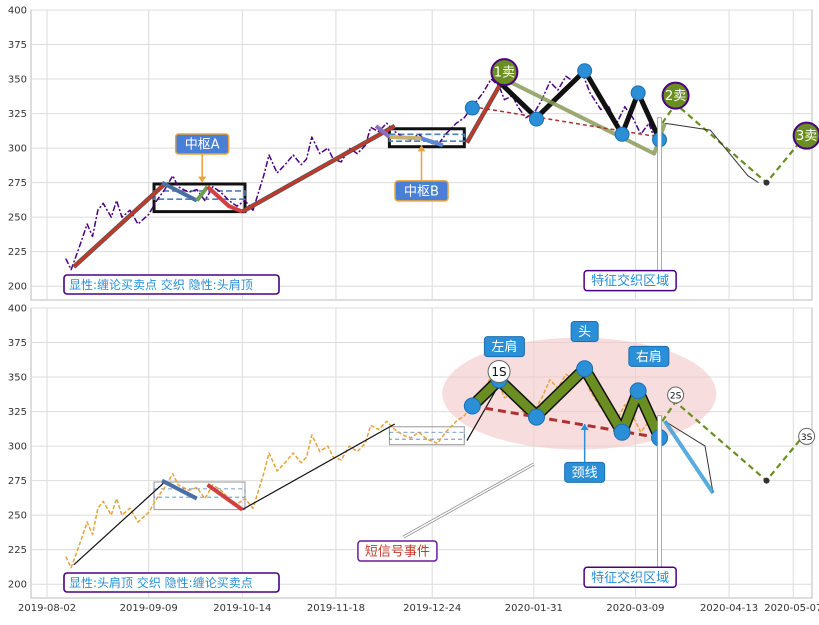  Describe the element at coordinates (504, 347) in the screenshot. I see `pattern-label: 左肩` at that location.